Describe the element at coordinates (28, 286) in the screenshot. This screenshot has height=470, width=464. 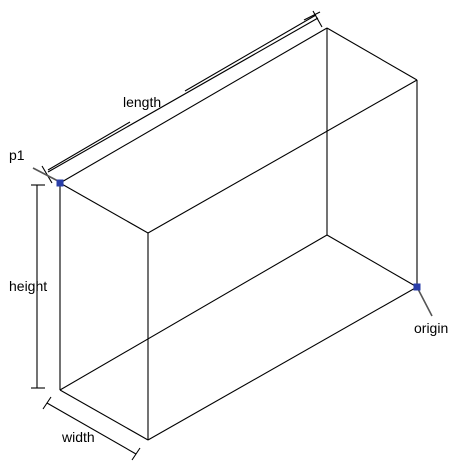
I see `height-label: height` at that location.